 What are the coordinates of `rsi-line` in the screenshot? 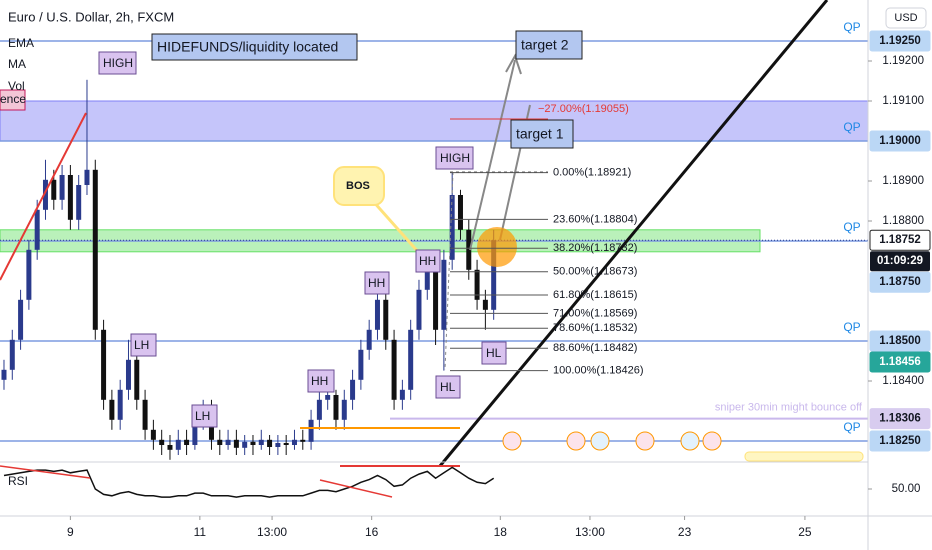 It's located at (249, 482).